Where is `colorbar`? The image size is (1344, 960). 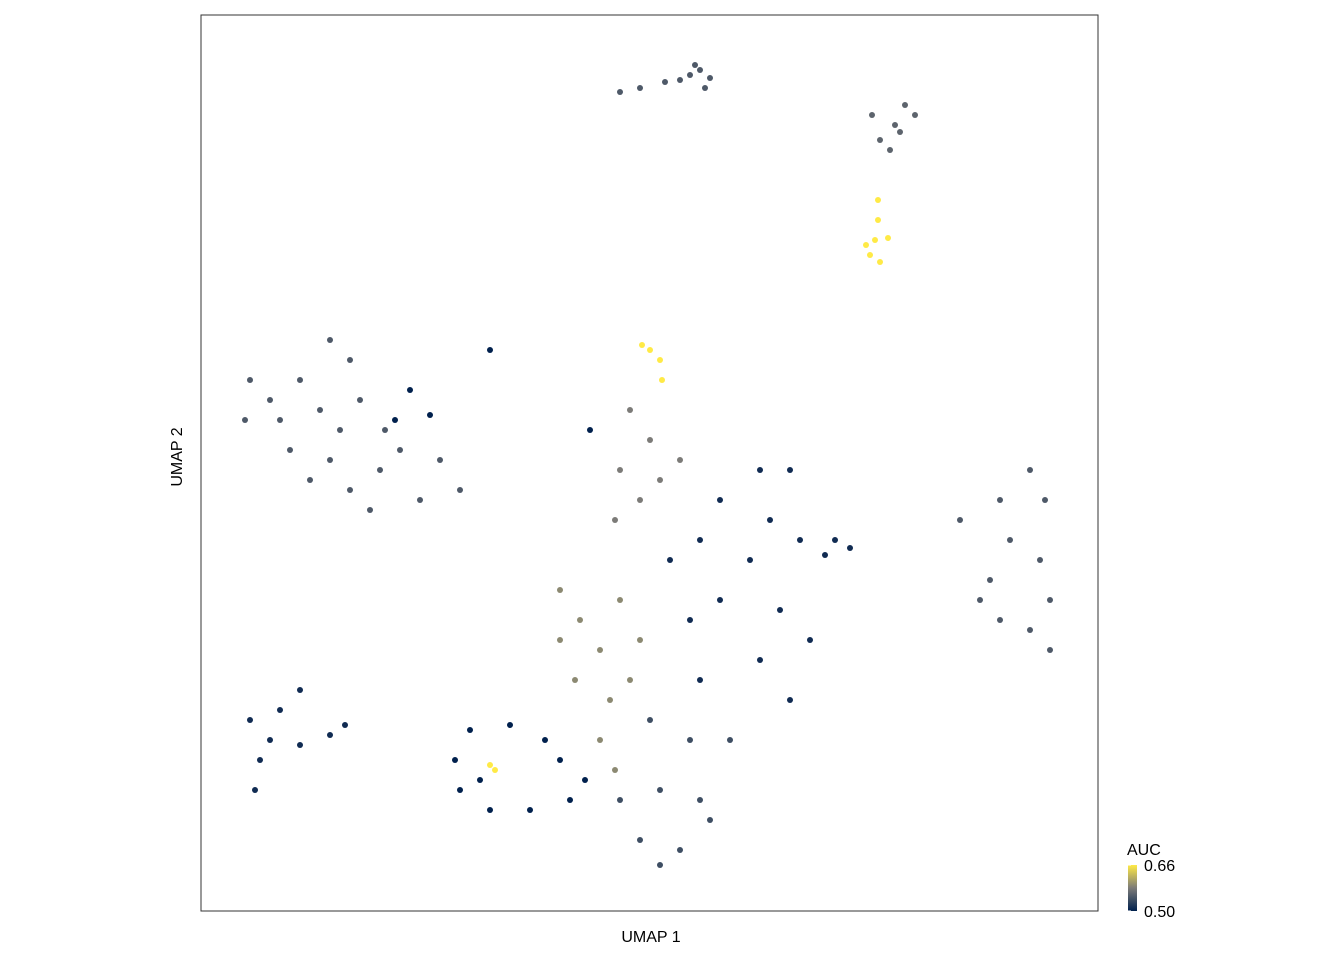
colorbar is located at coordinates (1132, 888).